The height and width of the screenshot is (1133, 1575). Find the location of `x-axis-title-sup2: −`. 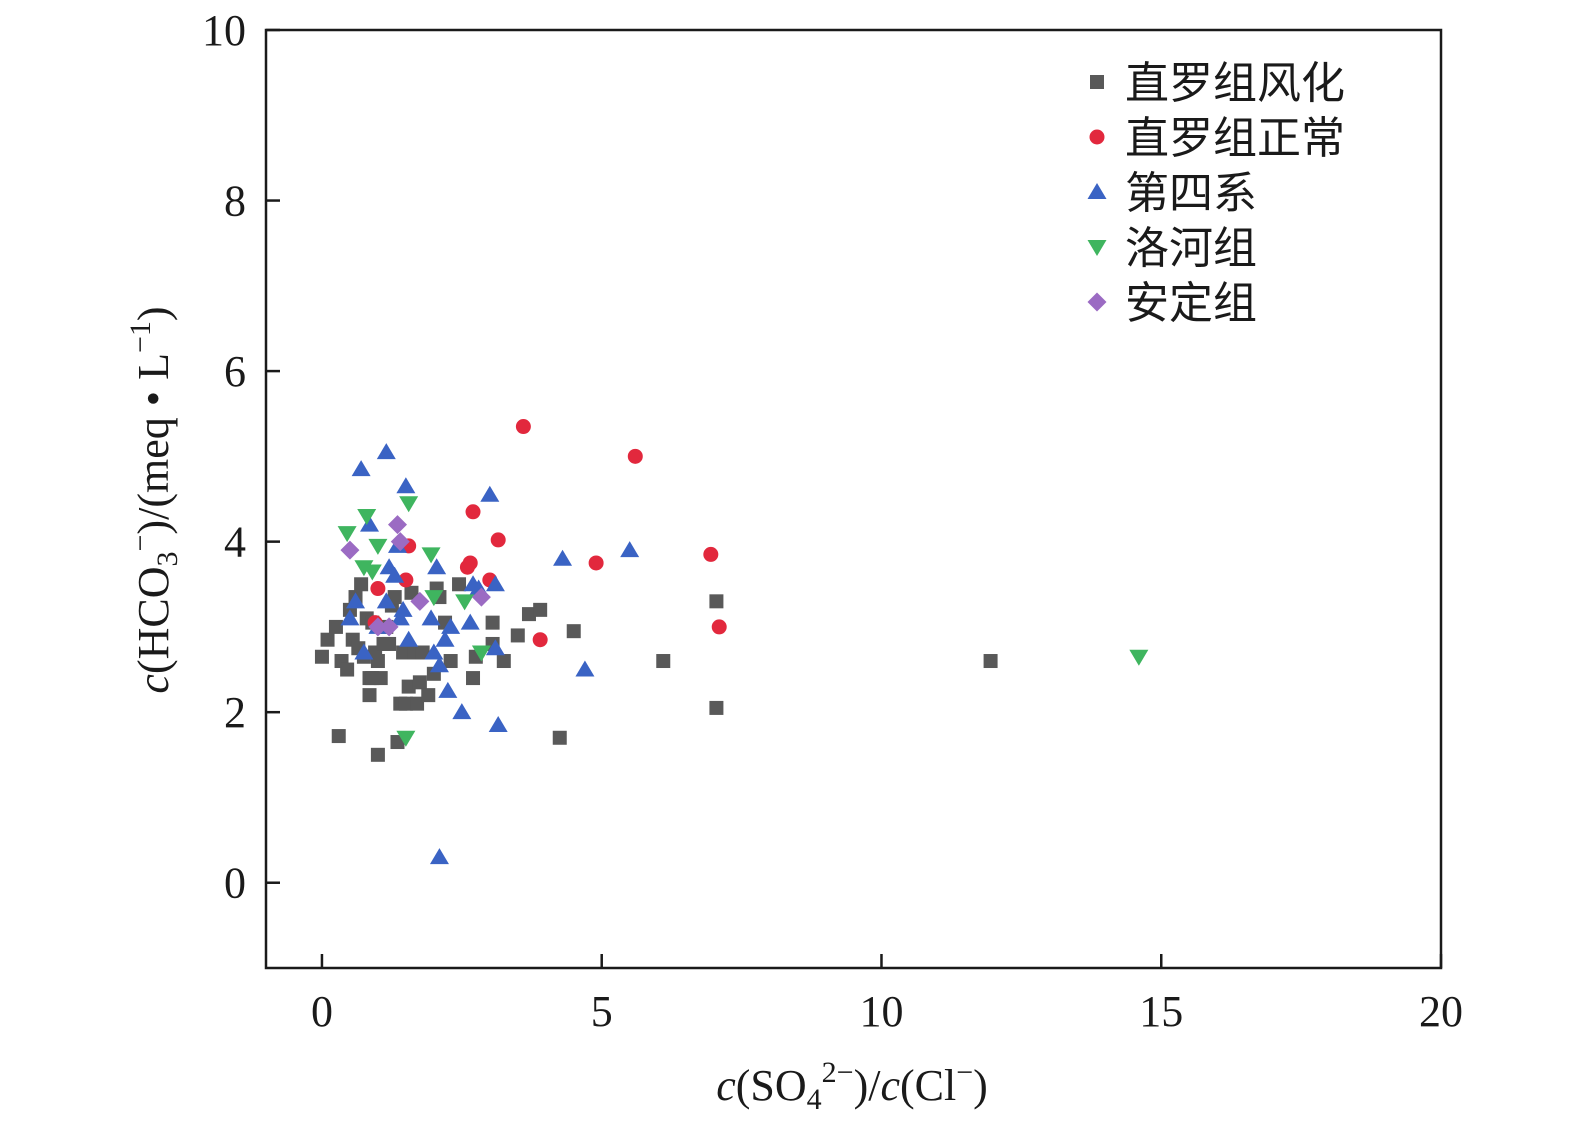

x-axis-title-sup2: − is located at coordinates (964, 1072).